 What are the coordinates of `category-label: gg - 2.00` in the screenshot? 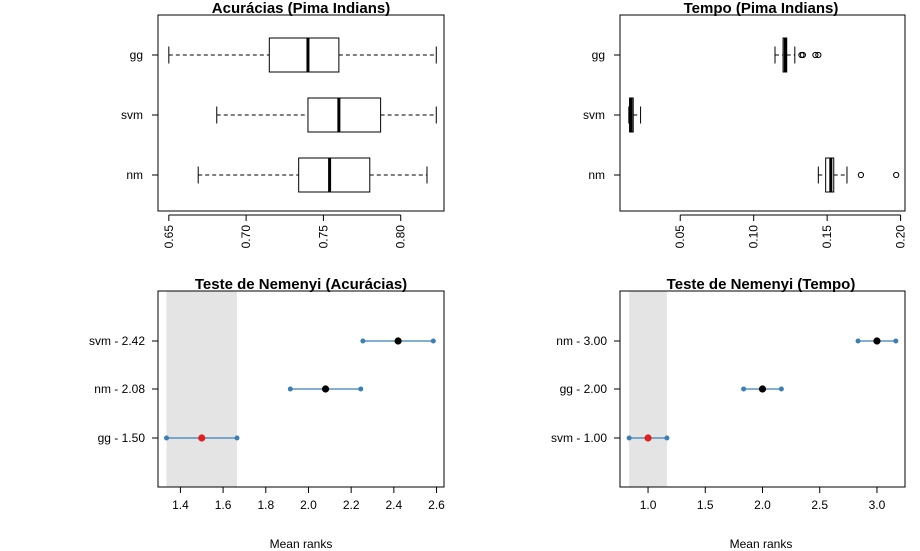 It's located at (584, 389).